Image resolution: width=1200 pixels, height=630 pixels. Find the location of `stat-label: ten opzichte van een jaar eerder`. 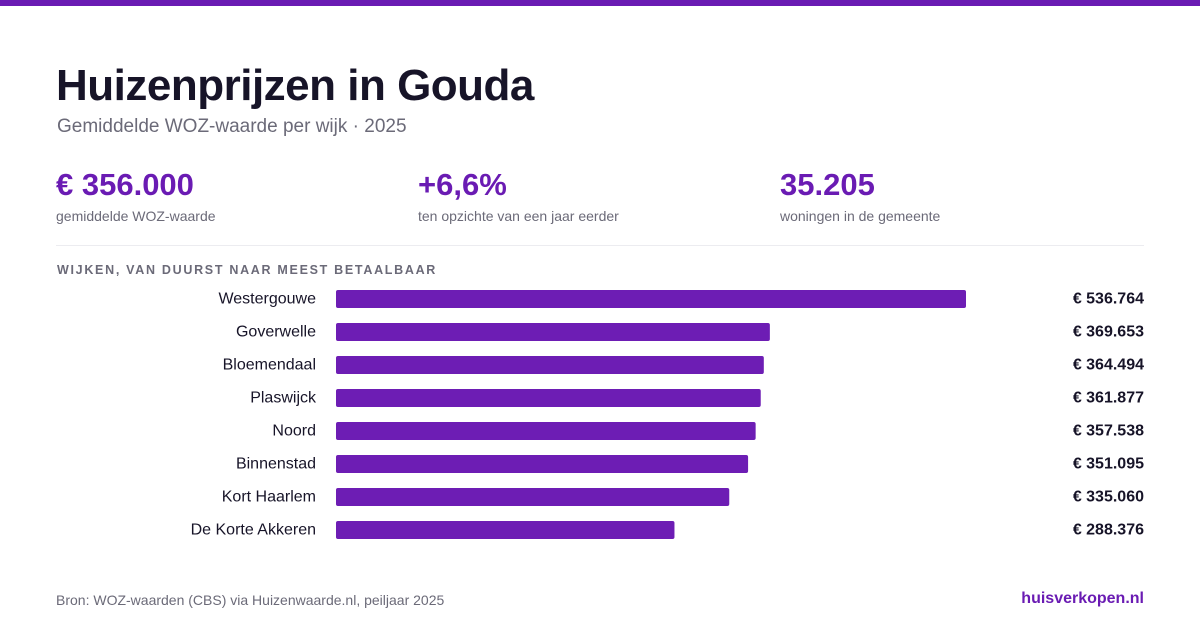

stat-label: ten opzichte van een jaar eerder is located at coordinates (518, 216).